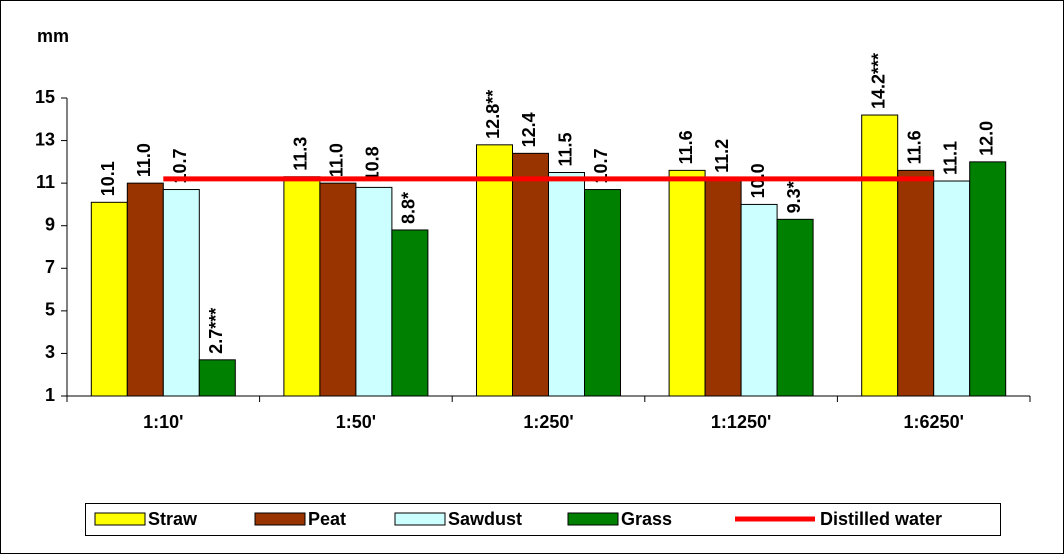 The height and width of the screenshot is (554, 1064). Describe the element at coordinates (646, 519) in the screenshot. I see `legend-label: Grass` at that location.